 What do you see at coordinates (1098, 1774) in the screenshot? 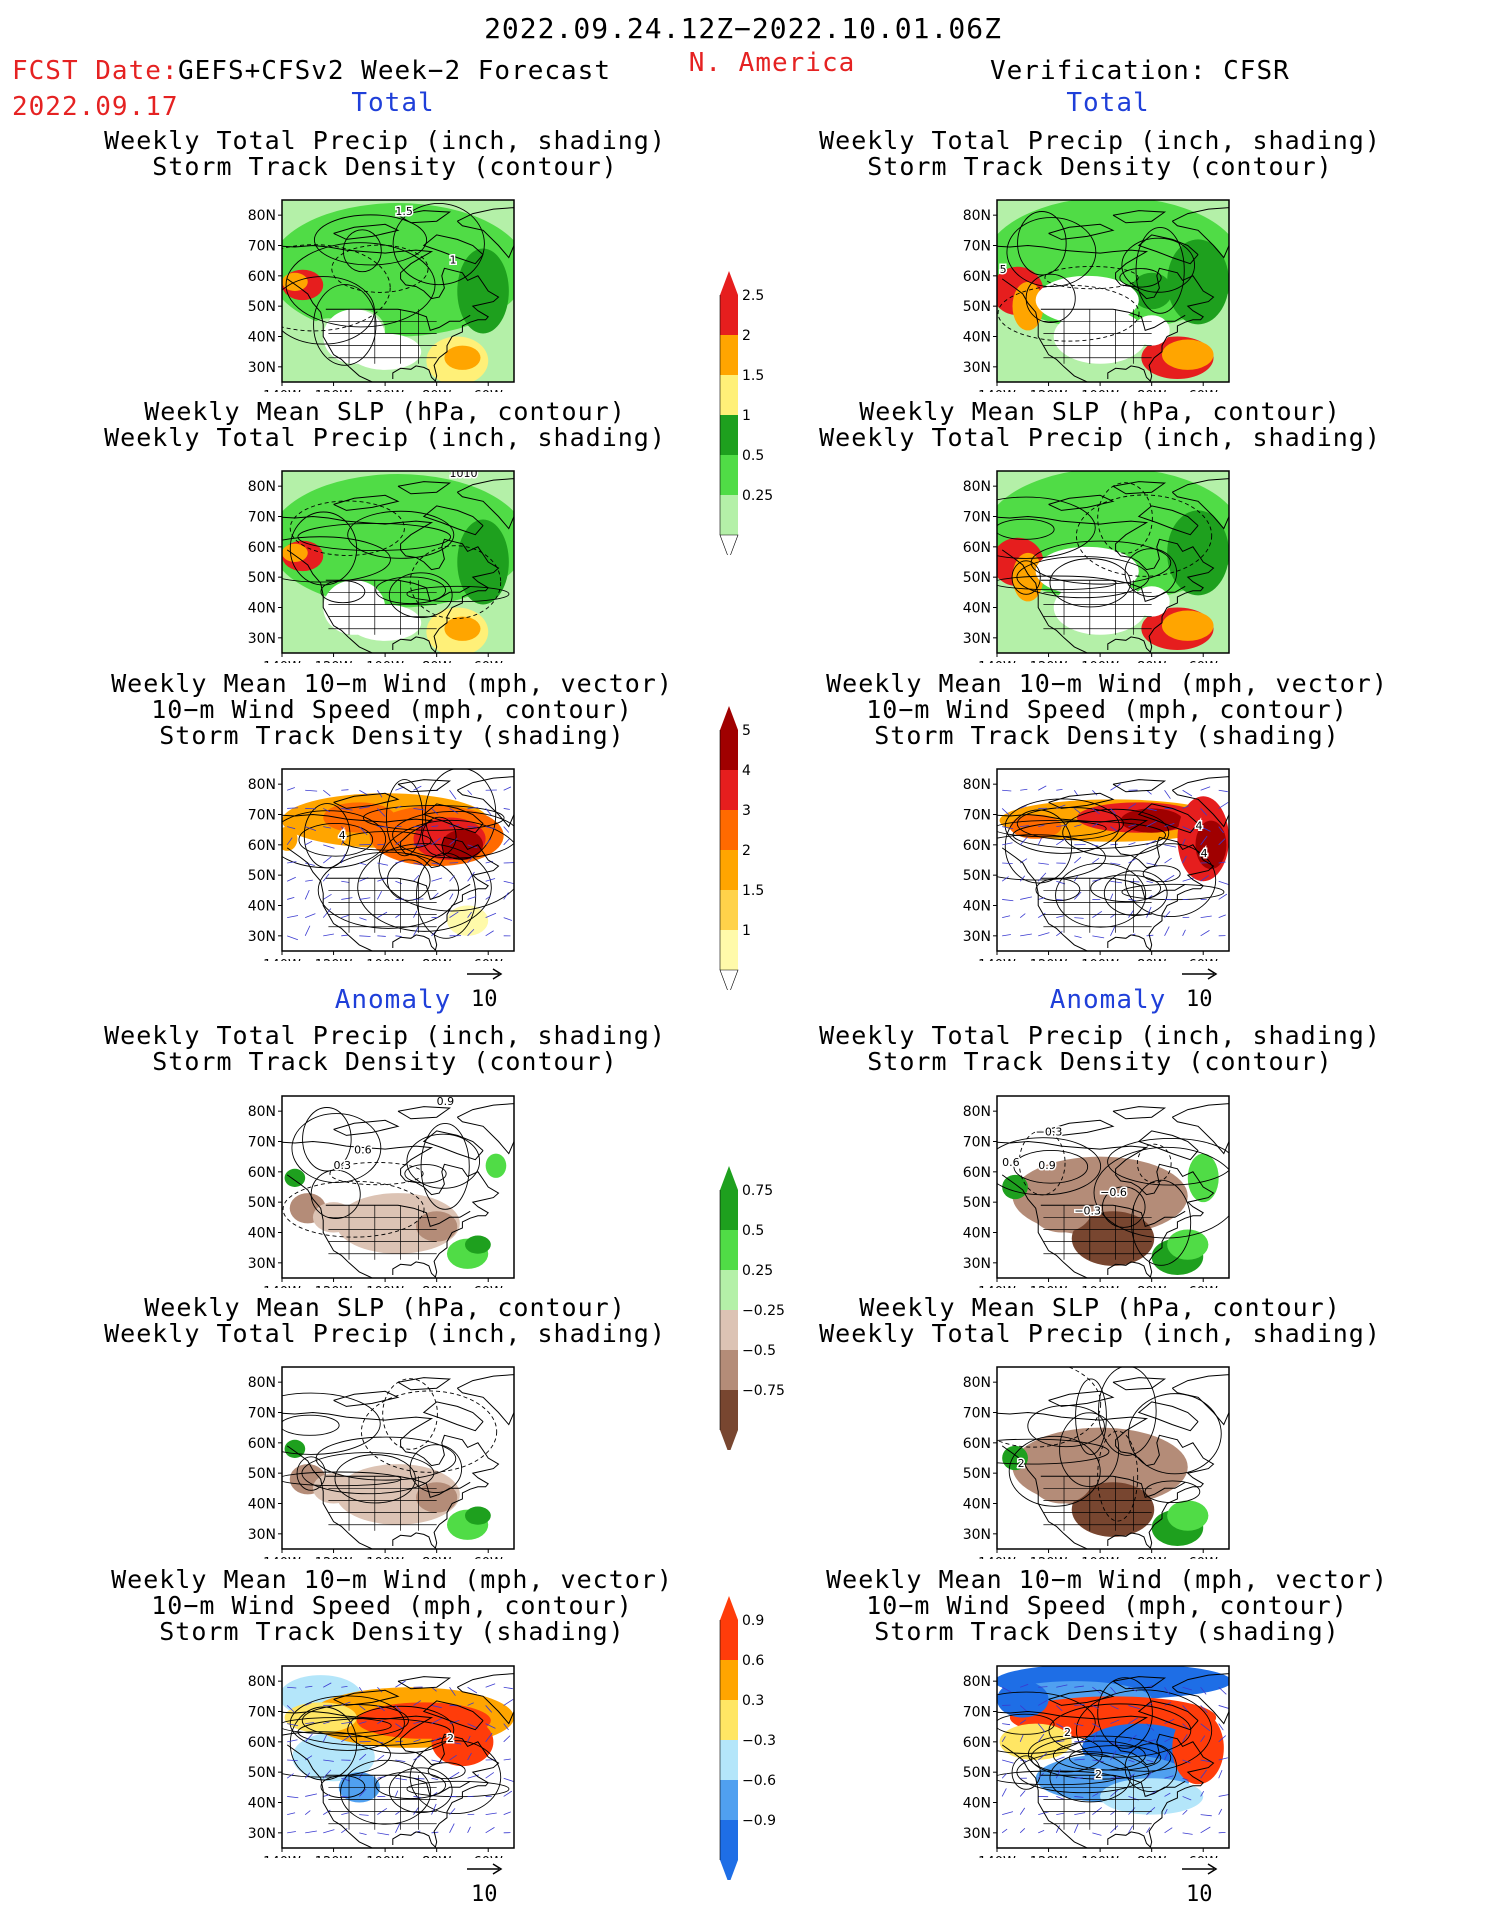
I see `contour-label: 2` at bounding box center [1098, 1774].